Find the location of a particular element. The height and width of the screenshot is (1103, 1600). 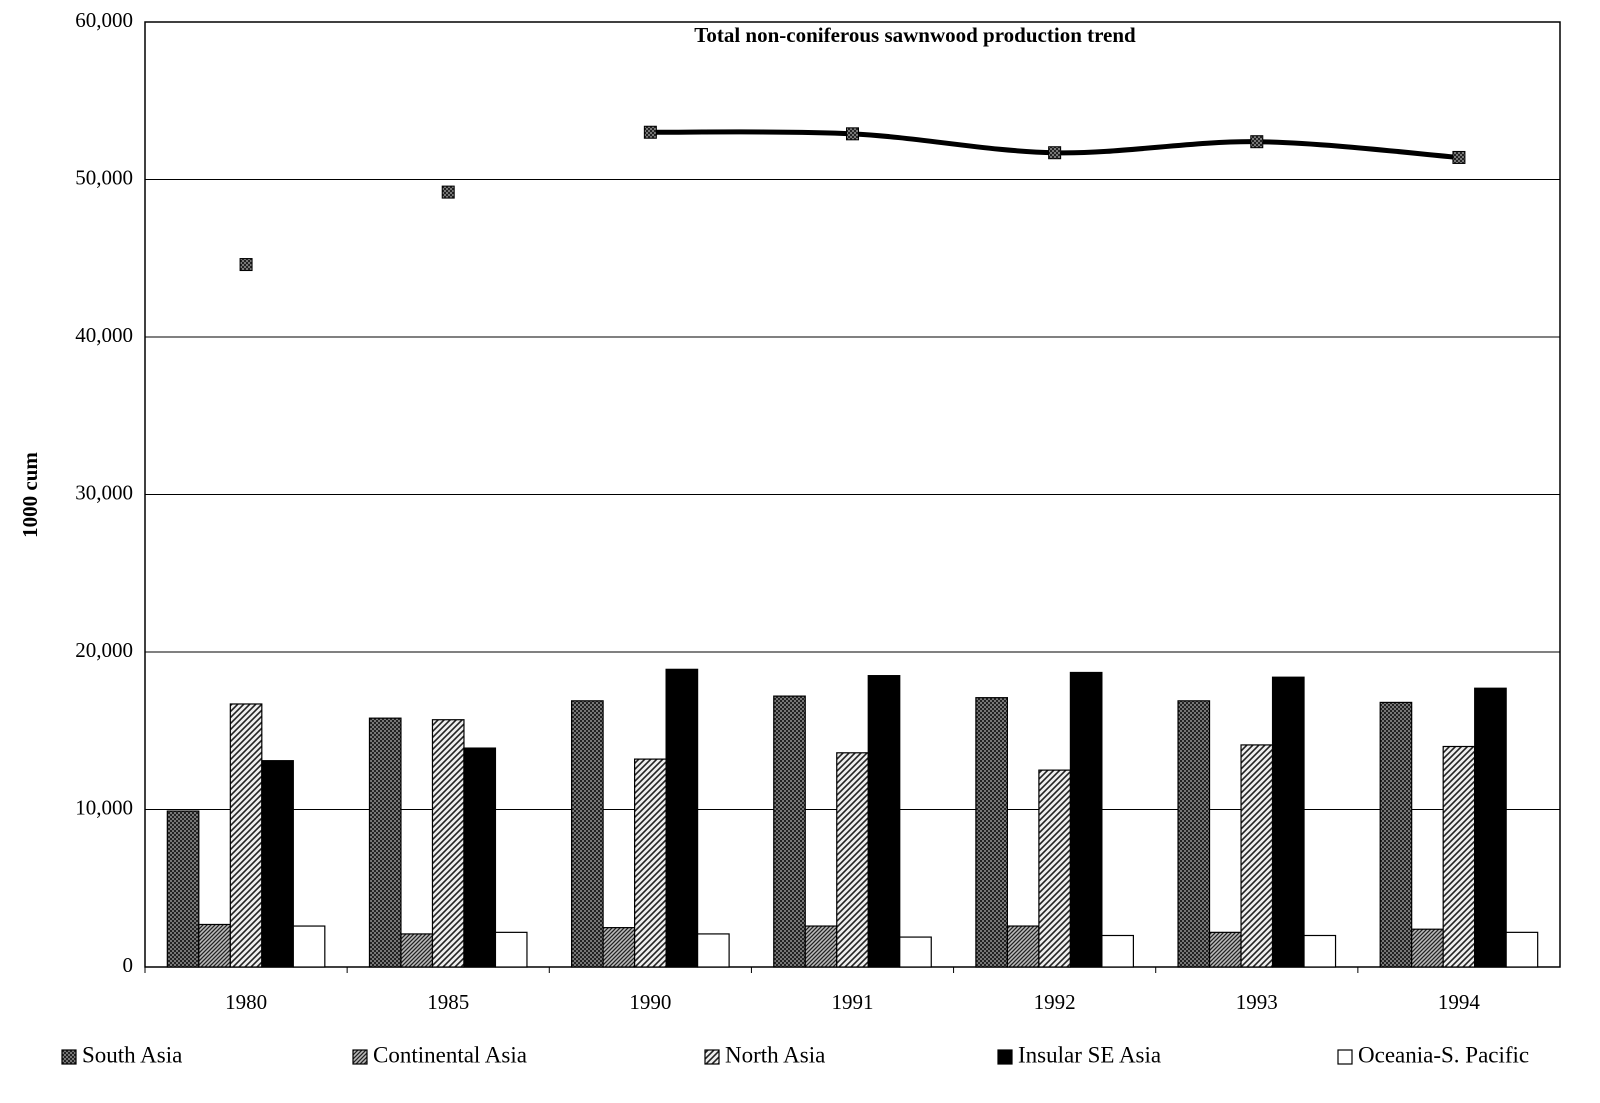

y-tick-label: 30,000 is located at coordinates (104, 492).